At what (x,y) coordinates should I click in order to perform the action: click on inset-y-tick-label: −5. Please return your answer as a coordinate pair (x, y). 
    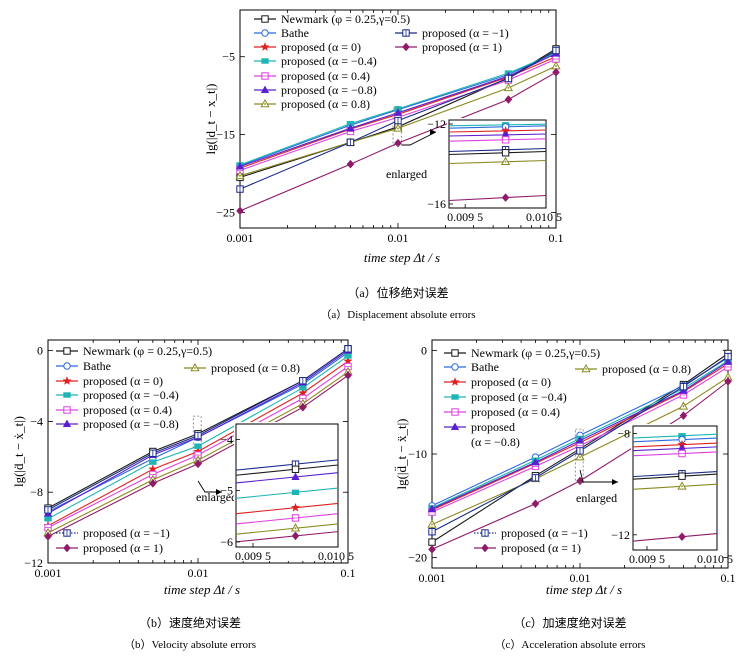
    Looking at the image, I should click on (226, 491).